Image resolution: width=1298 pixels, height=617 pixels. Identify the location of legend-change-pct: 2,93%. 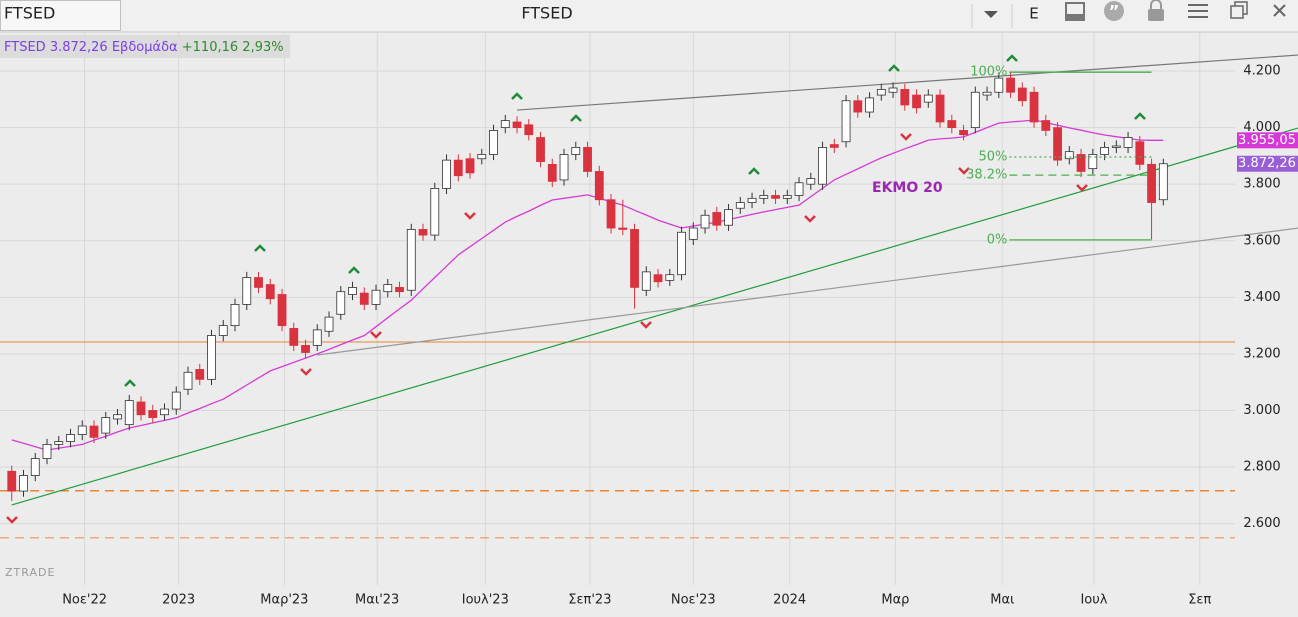
(262, 47).